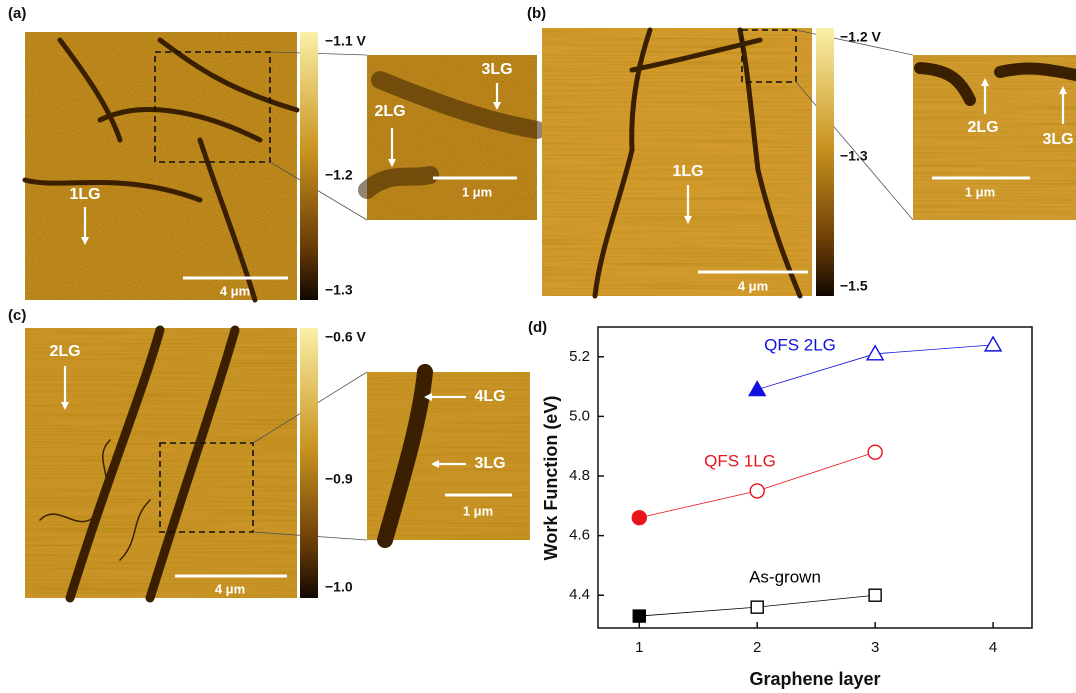 The image size is (1076, 693). What do you see at coordinates (814, 679) in the screenshot?
I see `x-axis-title: Graphene layer` at bounding box center [814, 679].